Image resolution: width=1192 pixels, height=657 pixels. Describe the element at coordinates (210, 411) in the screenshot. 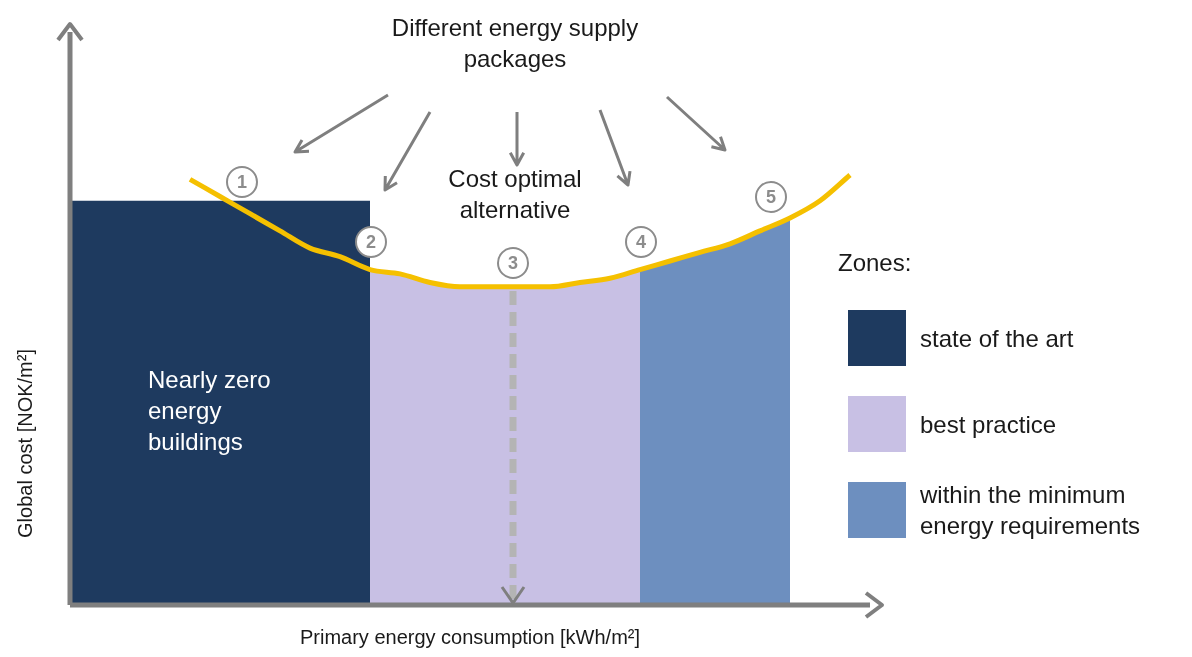

I see `annotation: Nearly zero energy buildings` at that location.